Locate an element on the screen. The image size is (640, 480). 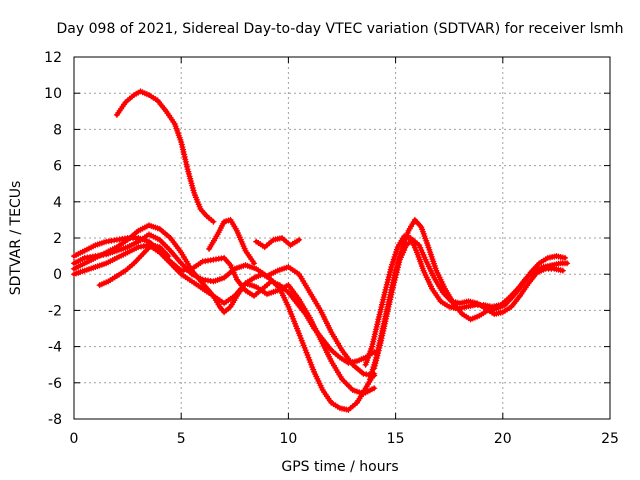
y-tick-label: 2 is located at coordinates (57, 239).